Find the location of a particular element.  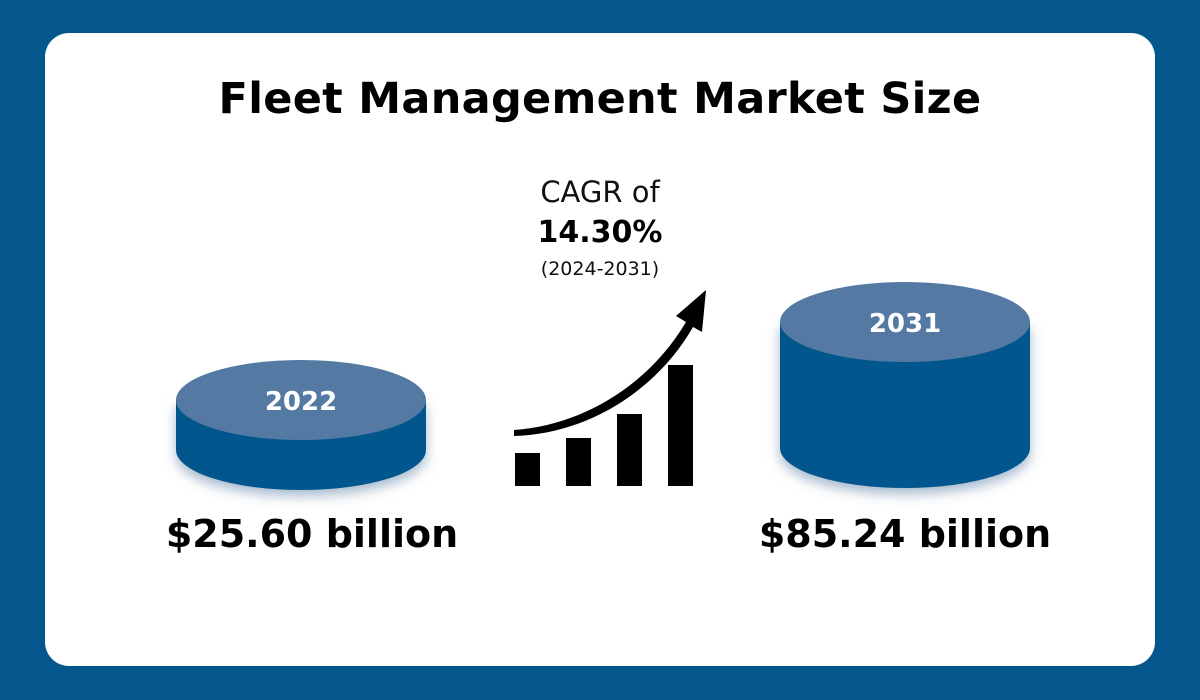

cagr-label: CAGR of is located at coordinates (600, 192).